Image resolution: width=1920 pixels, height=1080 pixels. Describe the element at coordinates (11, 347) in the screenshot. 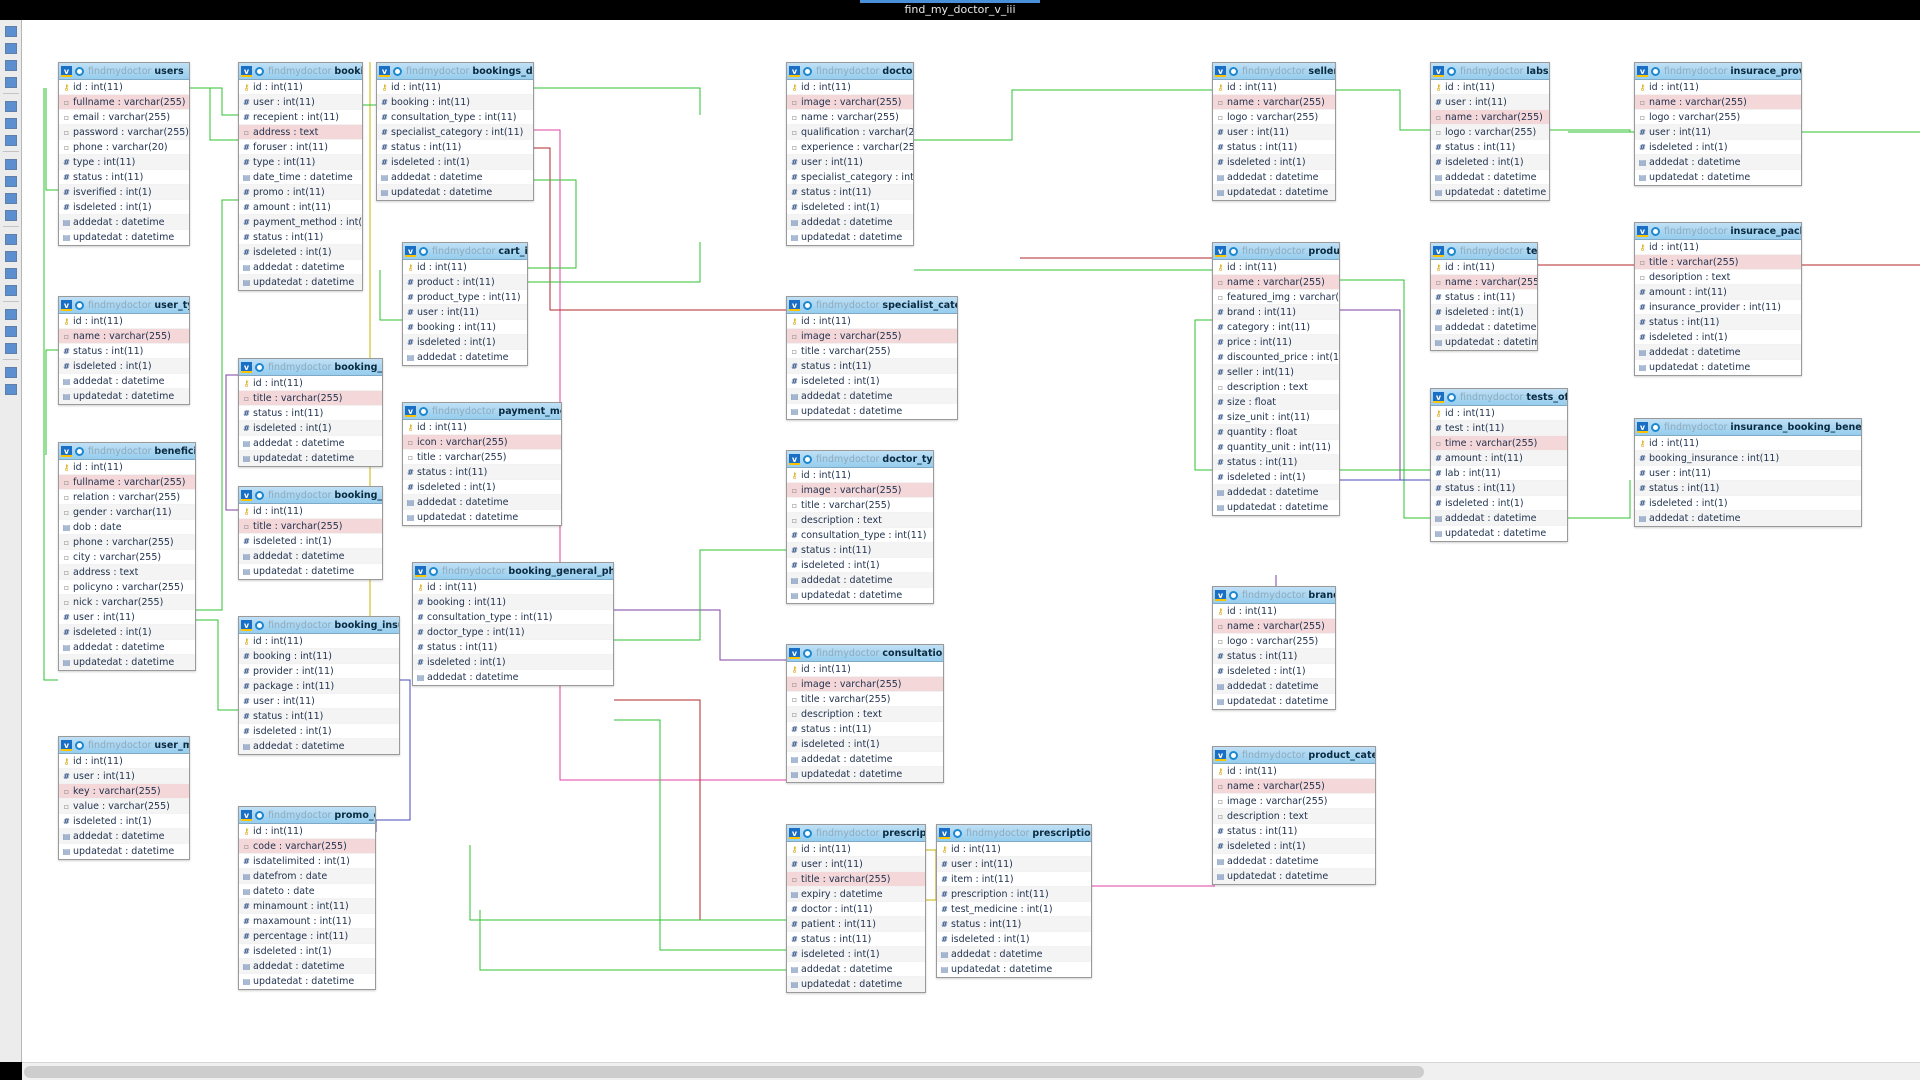

I see `search-icon` at that location.